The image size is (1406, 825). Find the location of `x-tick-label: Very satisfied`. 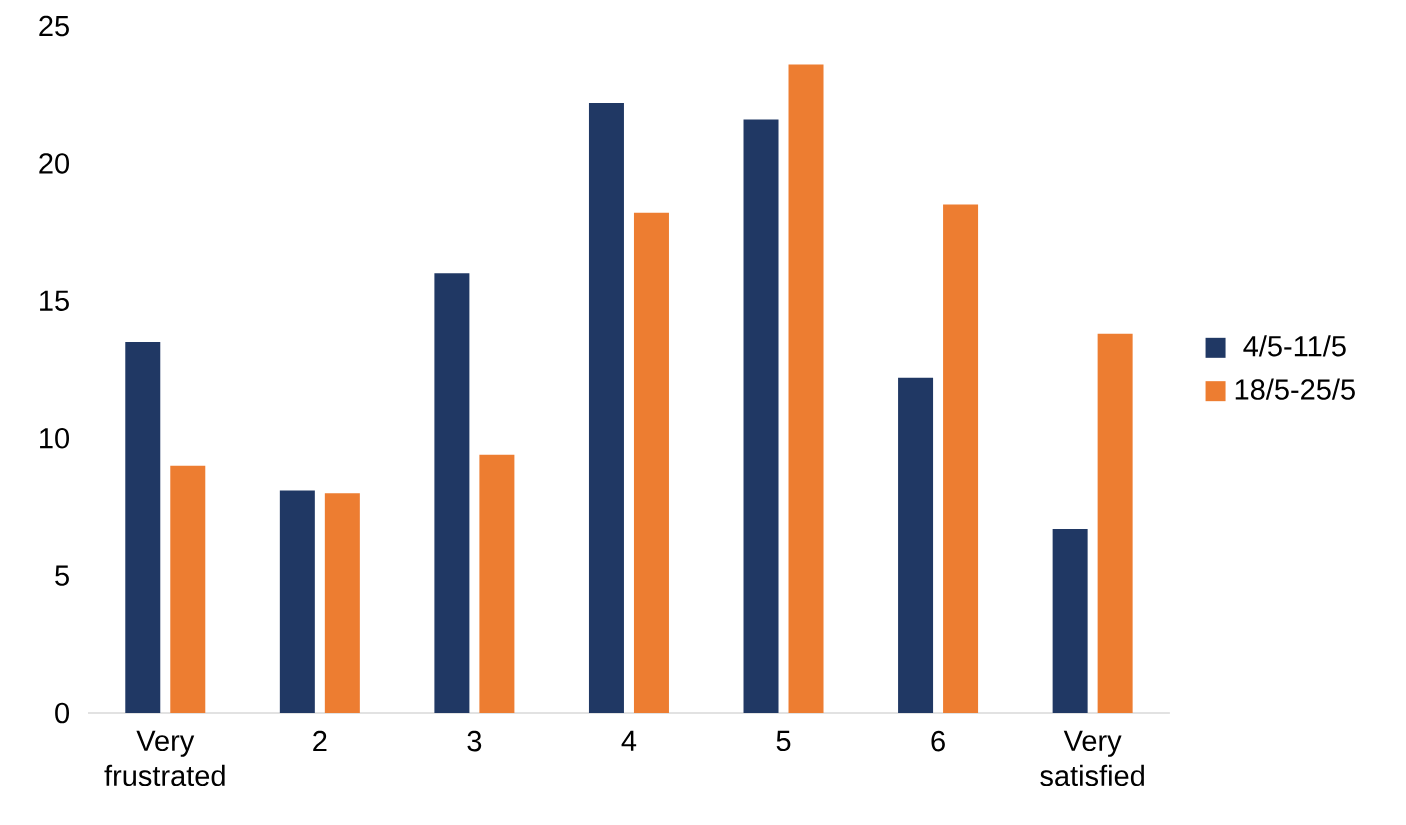

x-tick-label: Very satisfied is located at coordinates (1092, 758).